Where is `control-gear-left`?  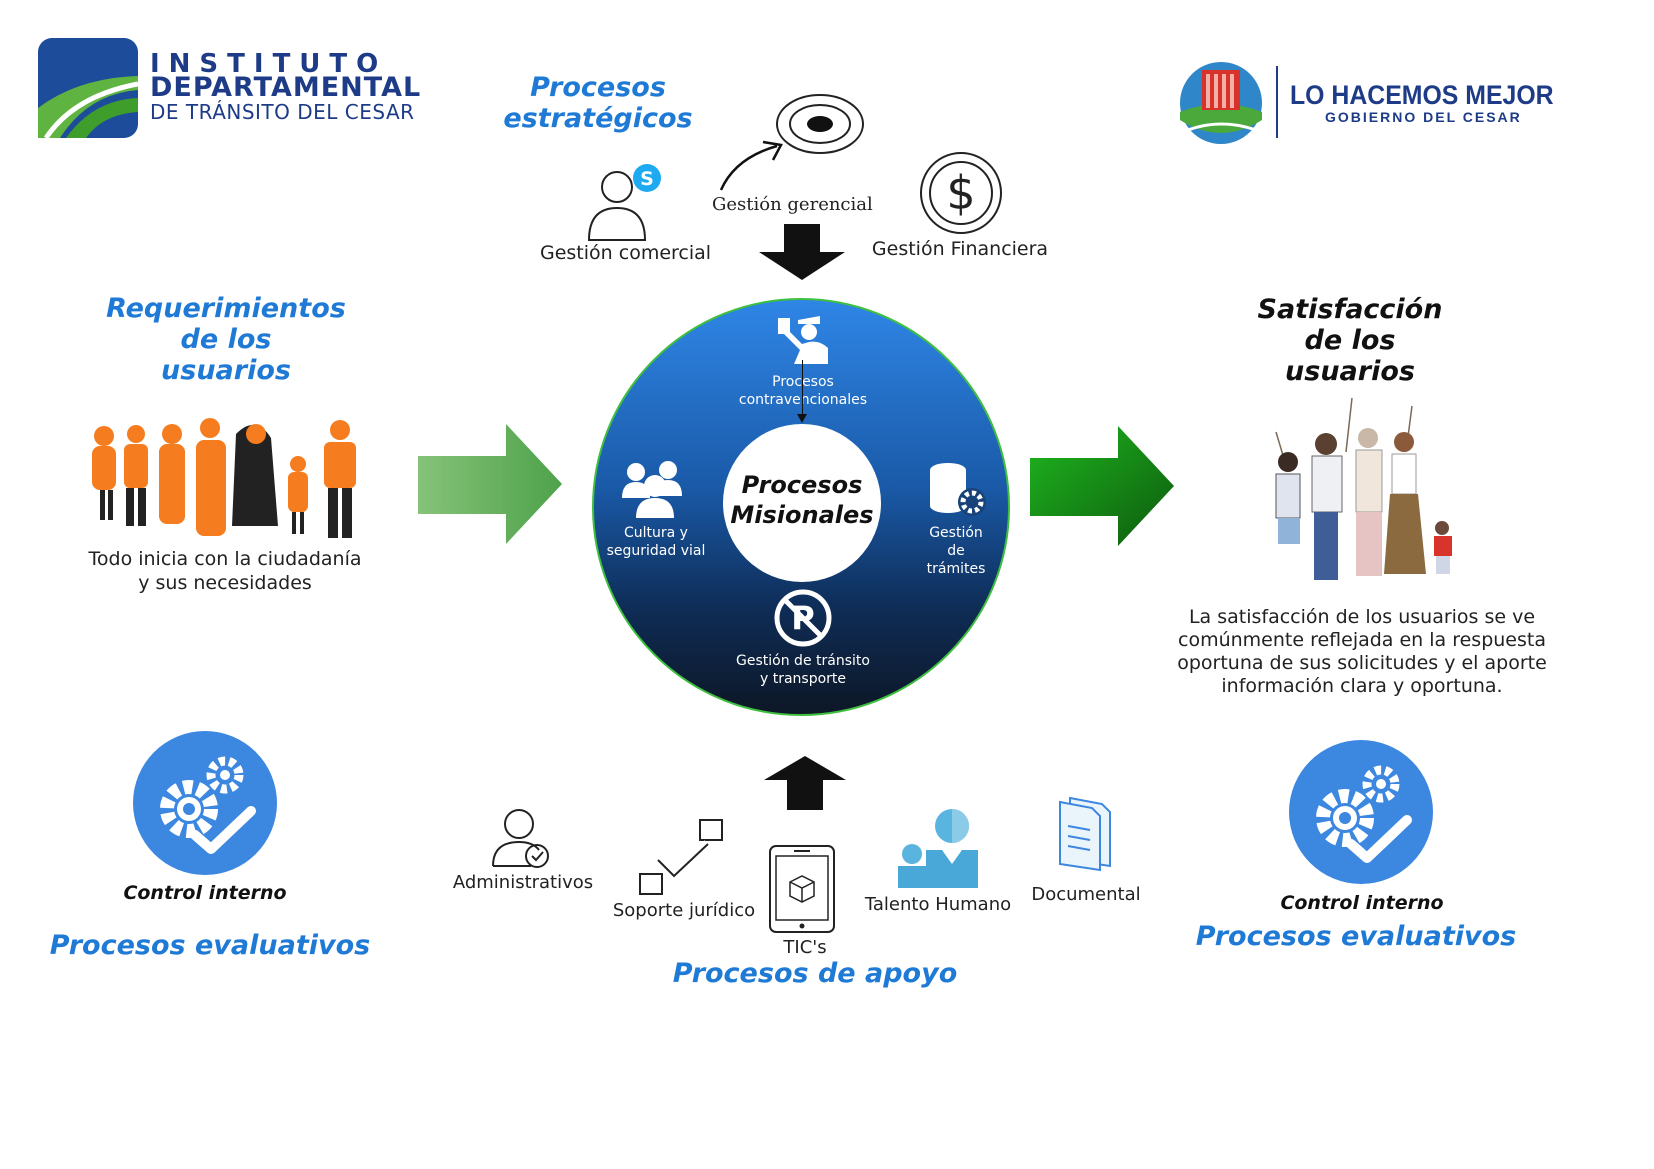 control-gear-left is located at coordinates (205, 803).